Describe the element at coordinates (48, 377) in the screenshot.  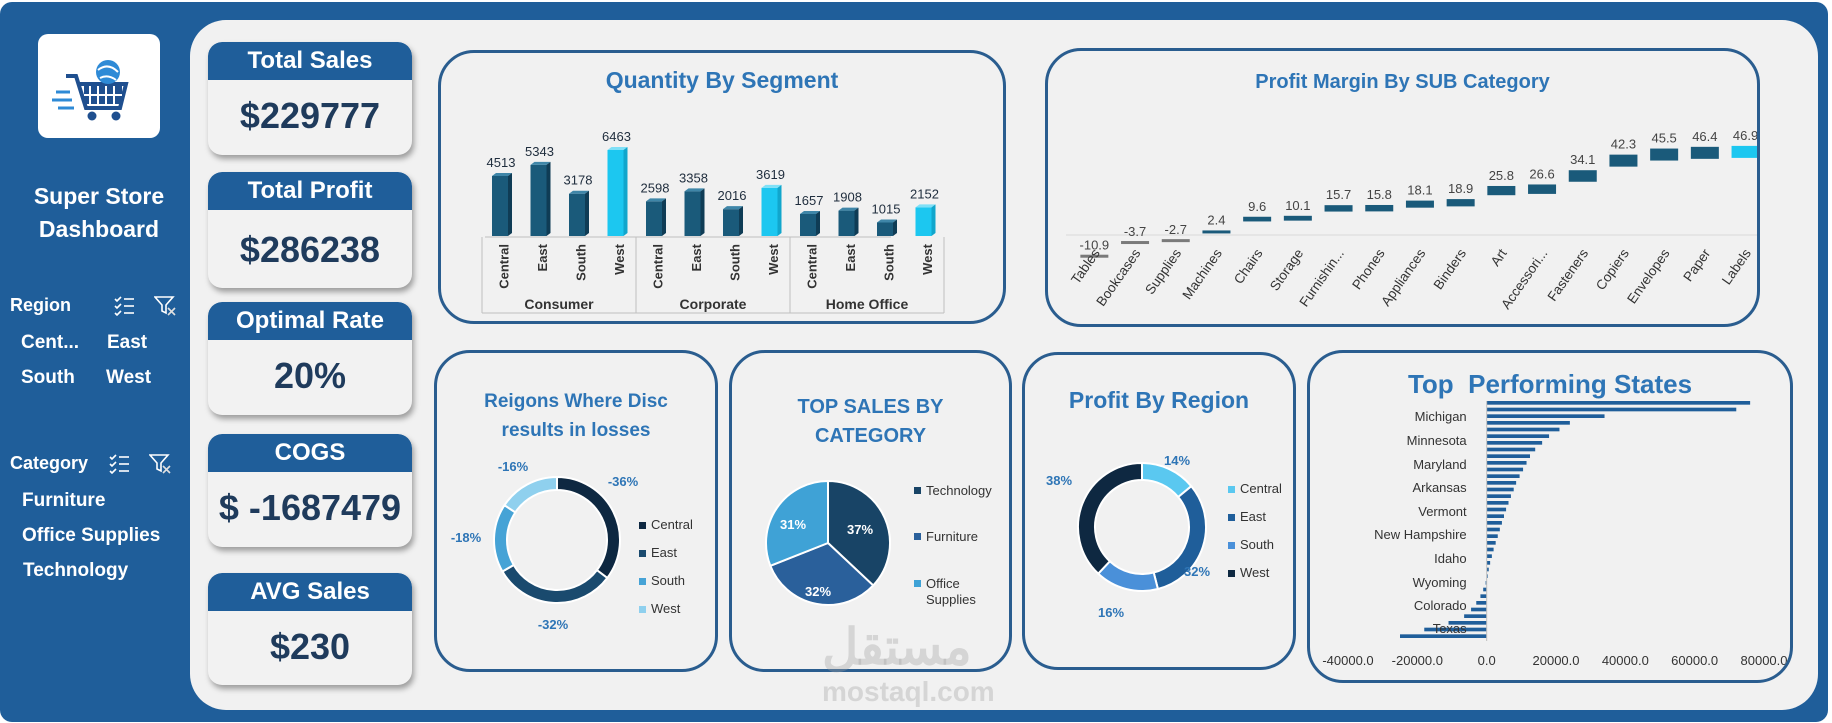
I see `region-item-south: South` at that location.